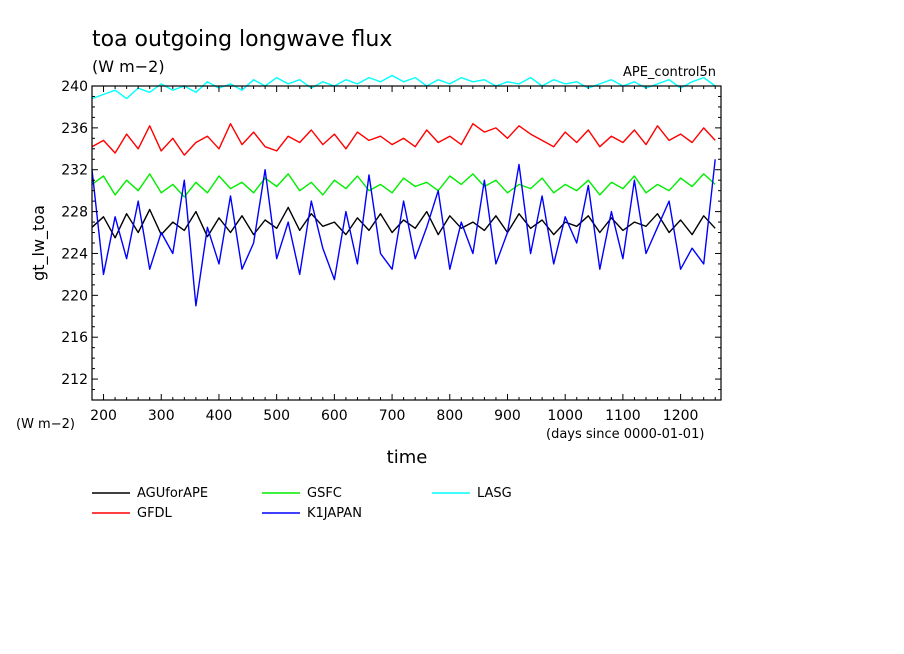 The width and height of the screenshot is (904, 654). I want to click on x-tick-label: 1100, so click(623, 416).